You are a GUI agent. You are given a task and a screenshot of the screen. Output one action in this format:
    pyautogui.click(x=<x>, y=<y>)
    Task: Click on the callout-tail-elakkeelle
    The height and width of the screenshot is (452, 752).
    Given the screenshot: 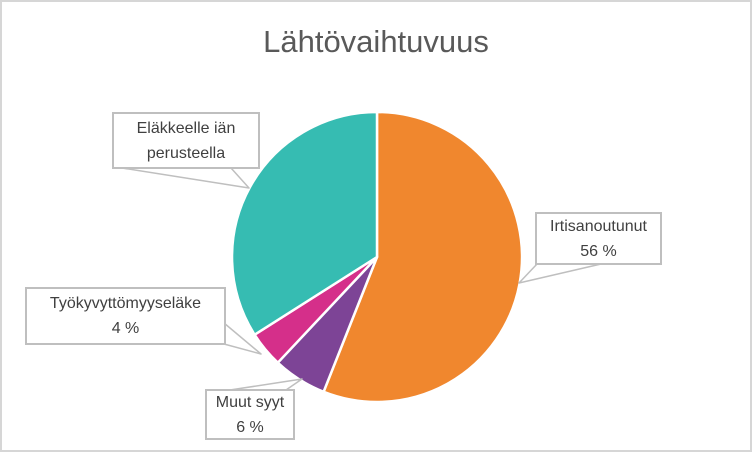 What is the action you would take?
    pyautogui.click(x=185, y=178)
    